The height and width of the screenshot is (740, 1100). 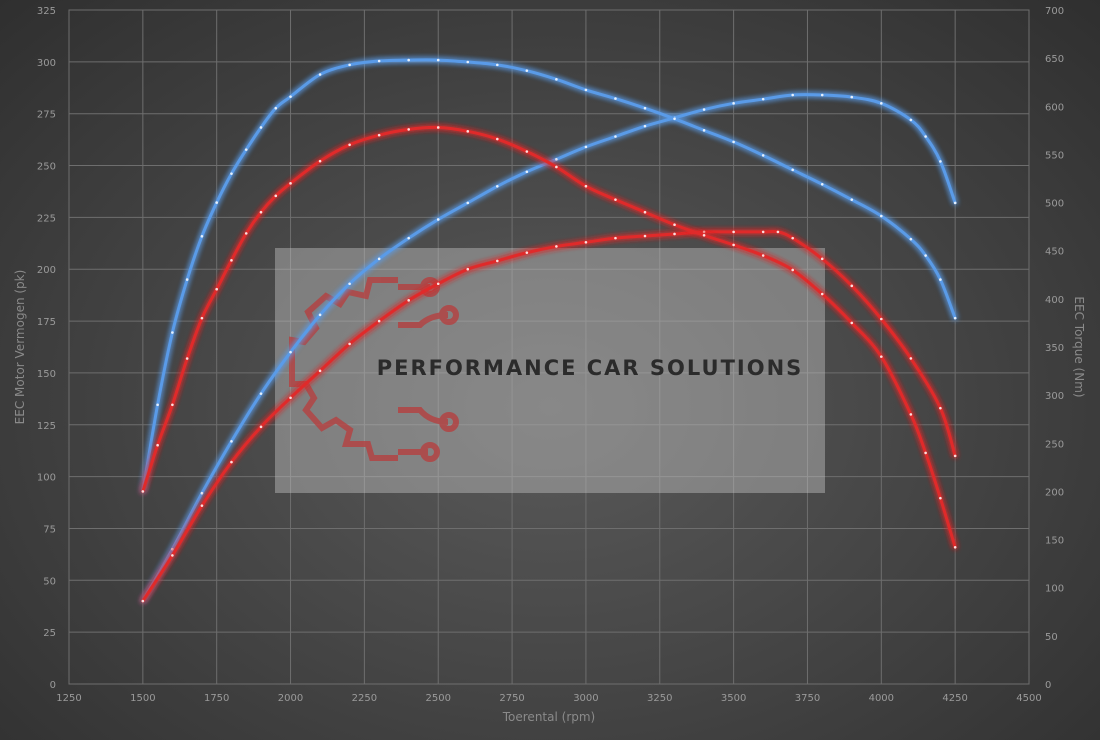 What do you see at coordinates (46, 322) in the screenshot?
I see `y-tick-label-left: 175` at bounding box center [46, 322].